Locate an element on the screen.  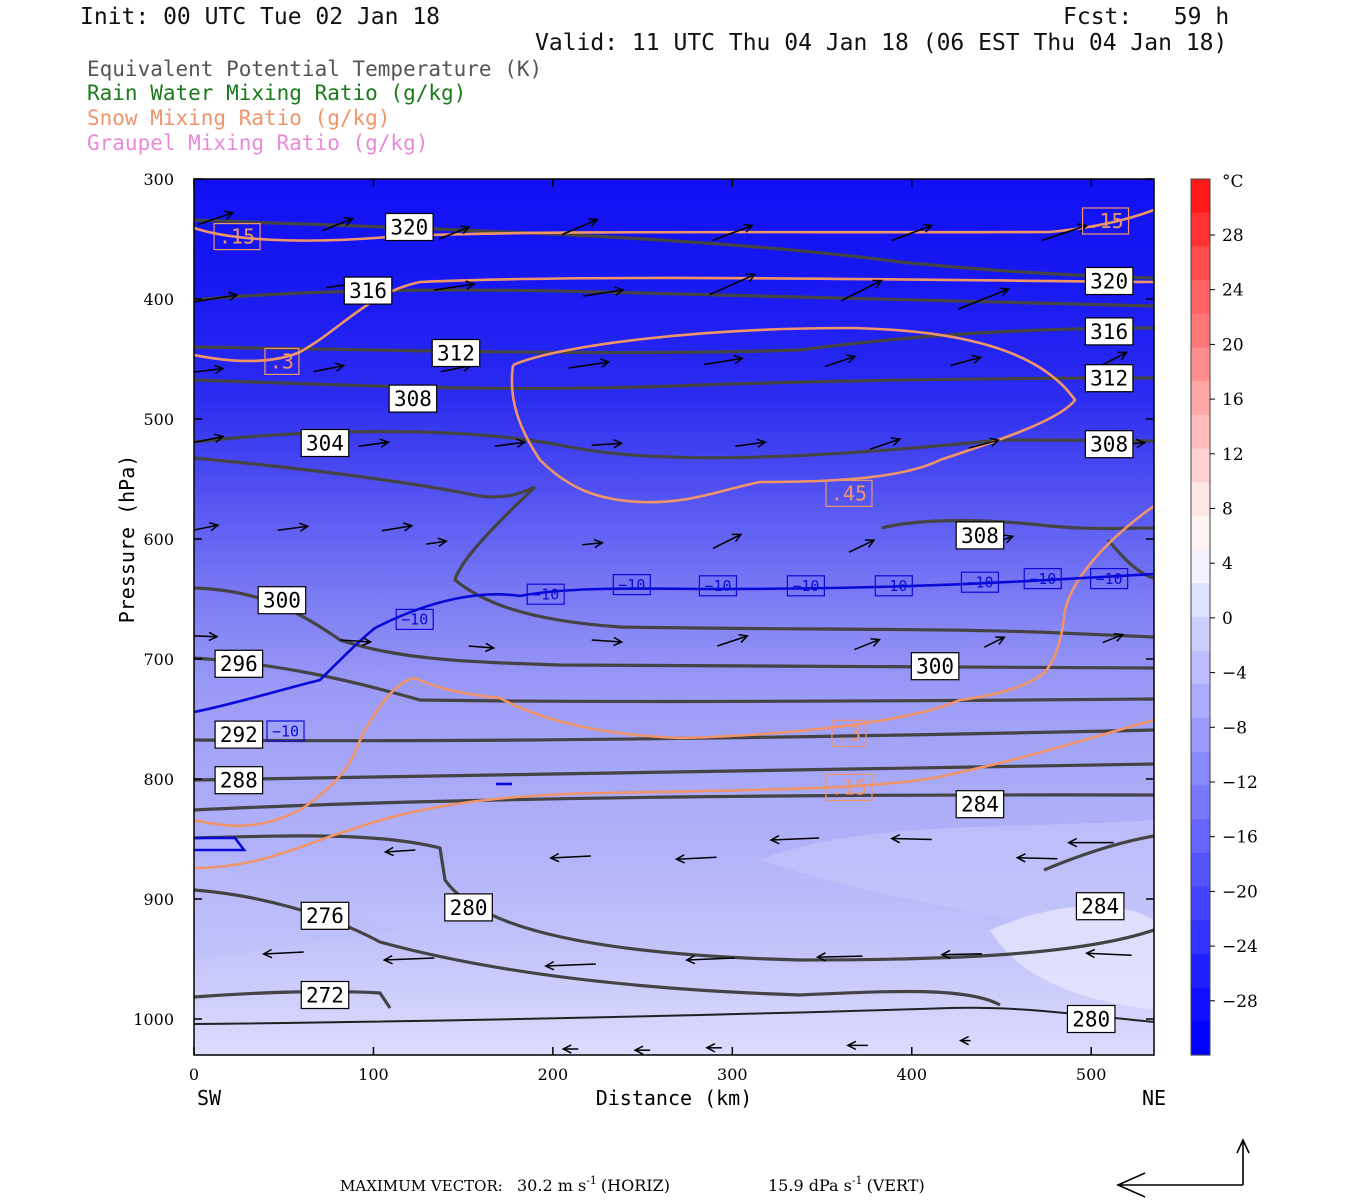
theta-e-label: 276 is located at coordinates (325, 915).